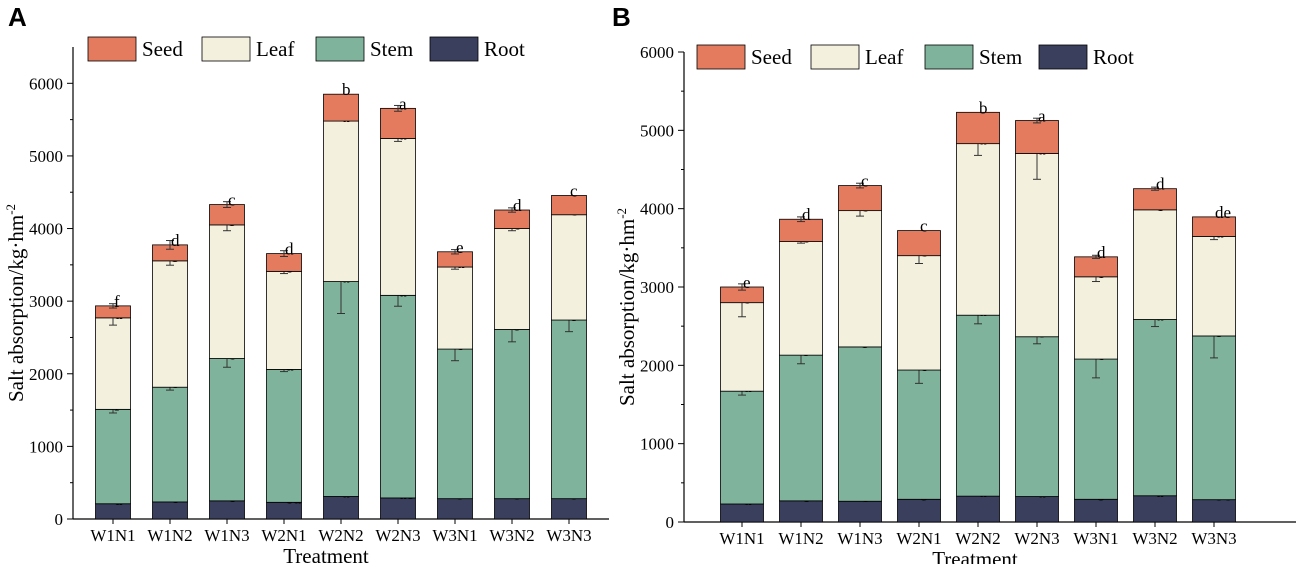 This screenshot has width=1299, height=564. I want to click on panel-b-x-tick-label: W3N2, so click(1154, 538).